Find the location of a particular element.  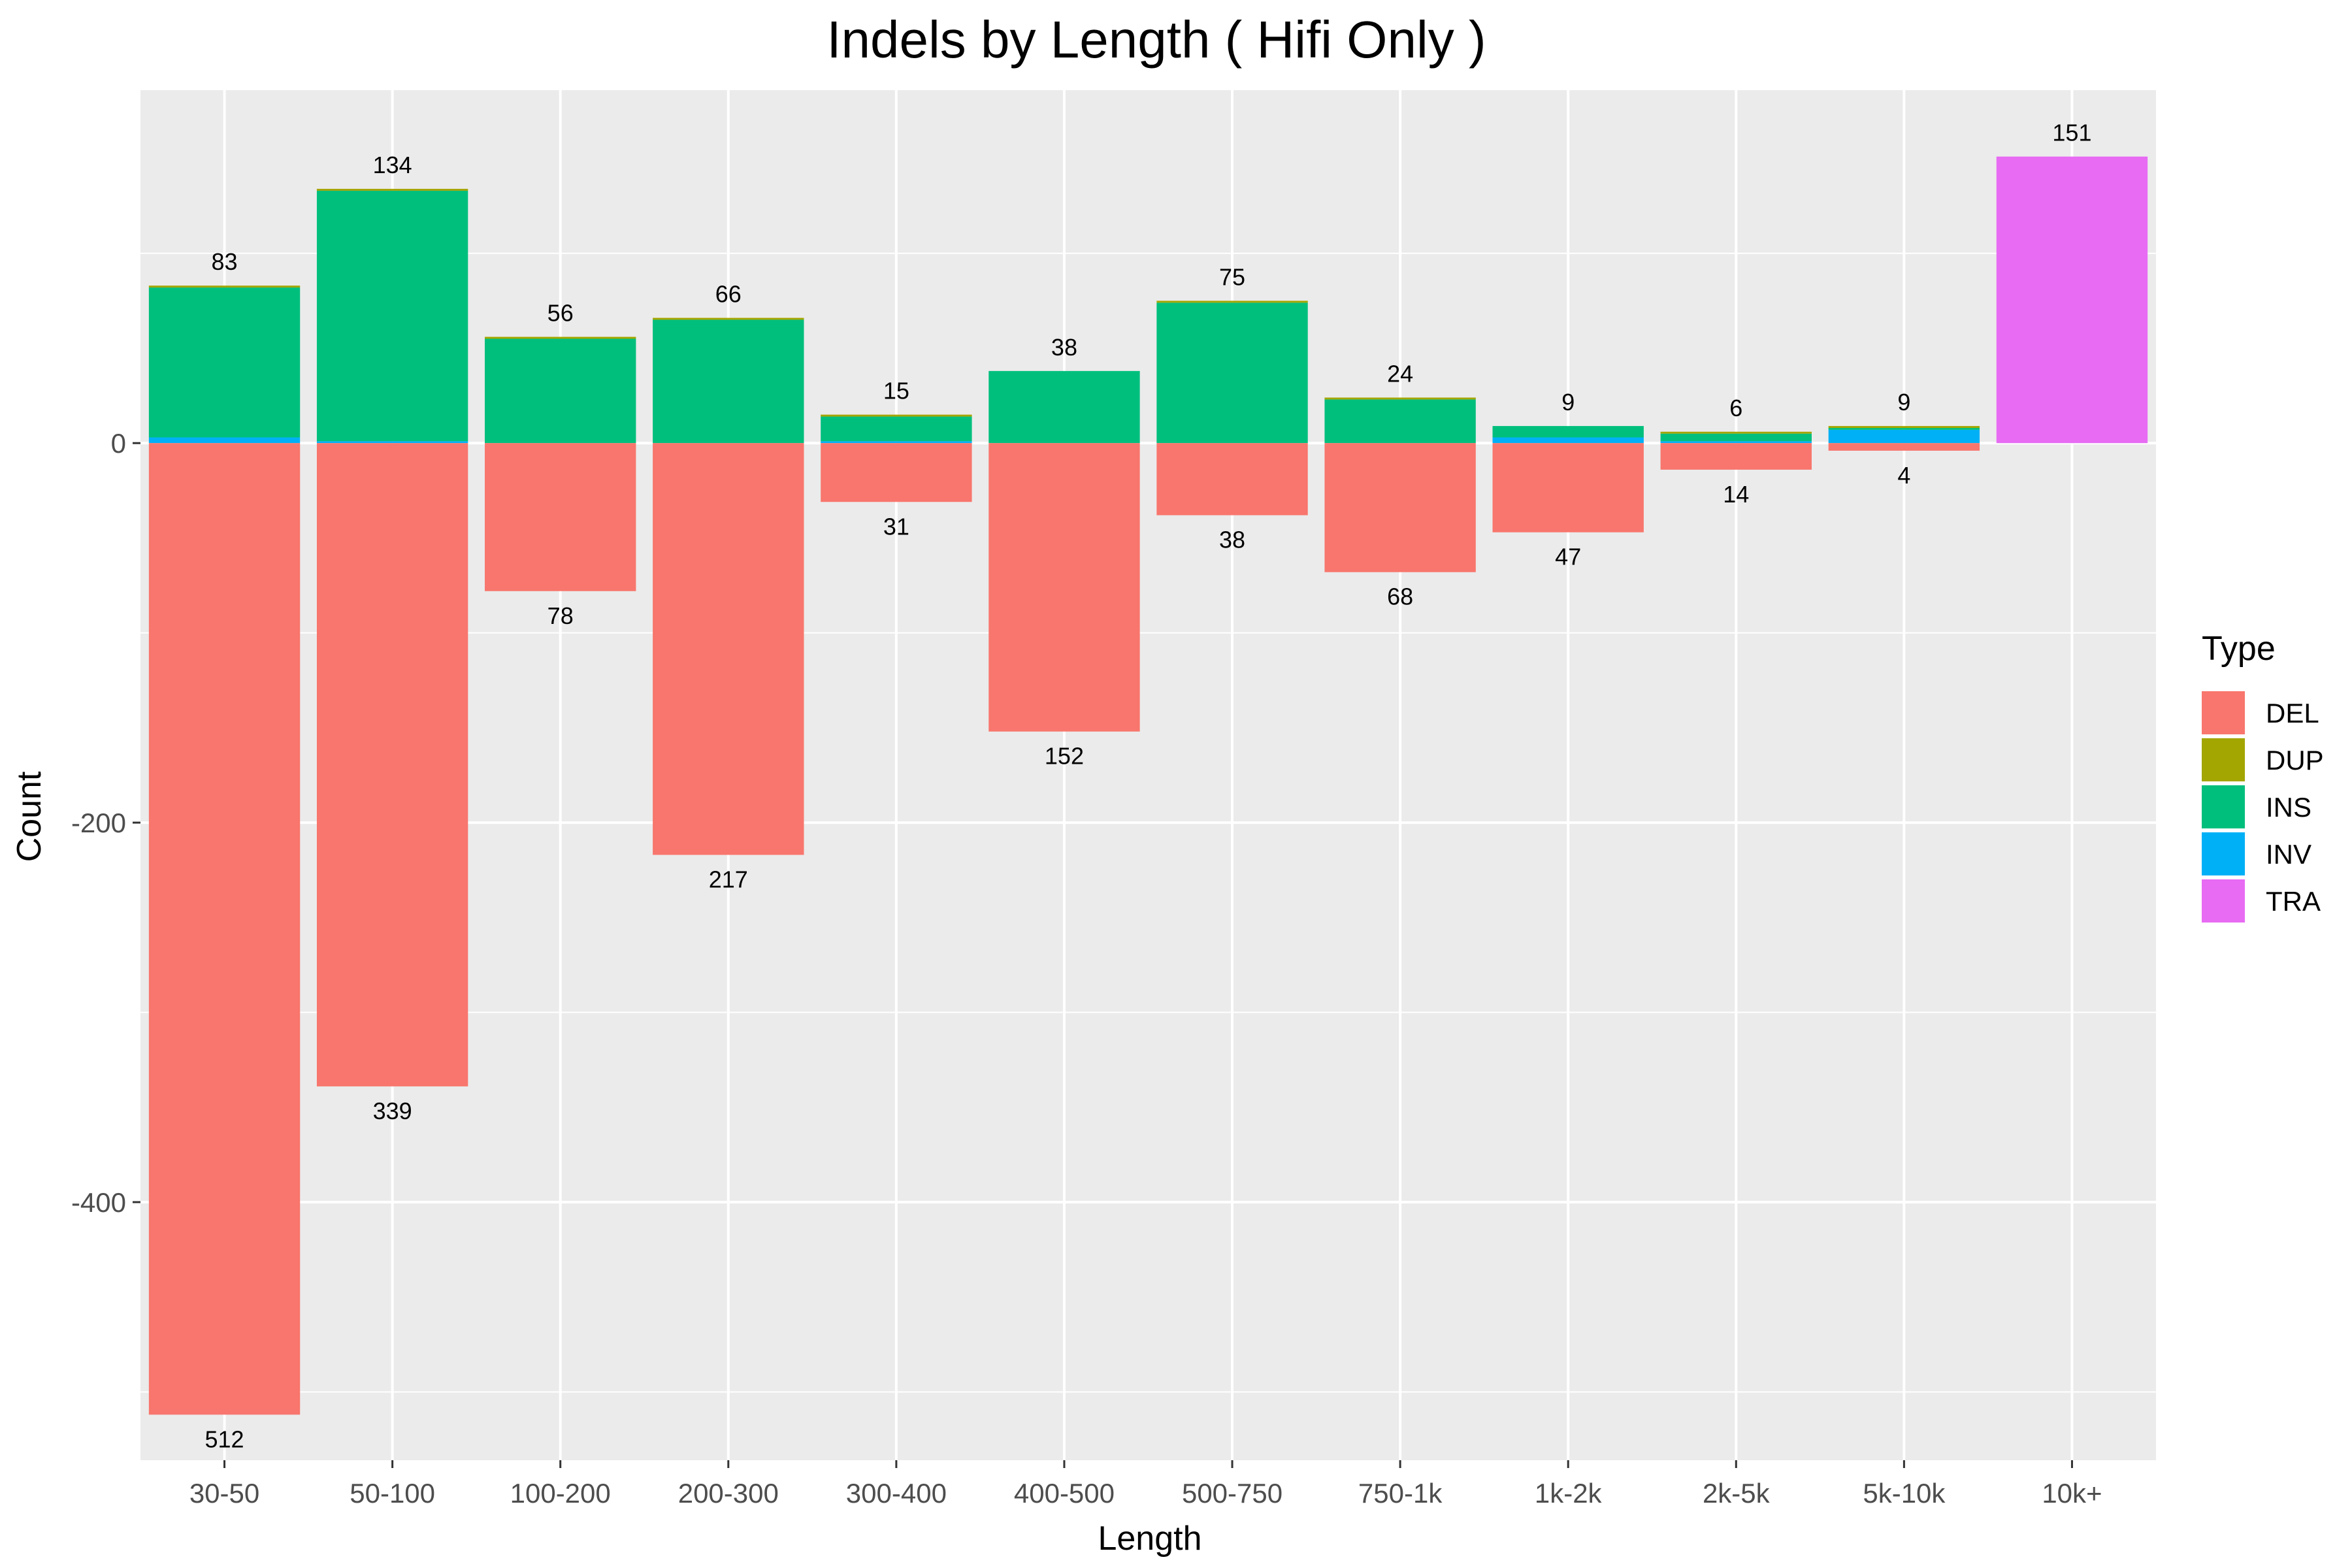

x-tick-label: 200-300 is located at coordinates (728, 1493).